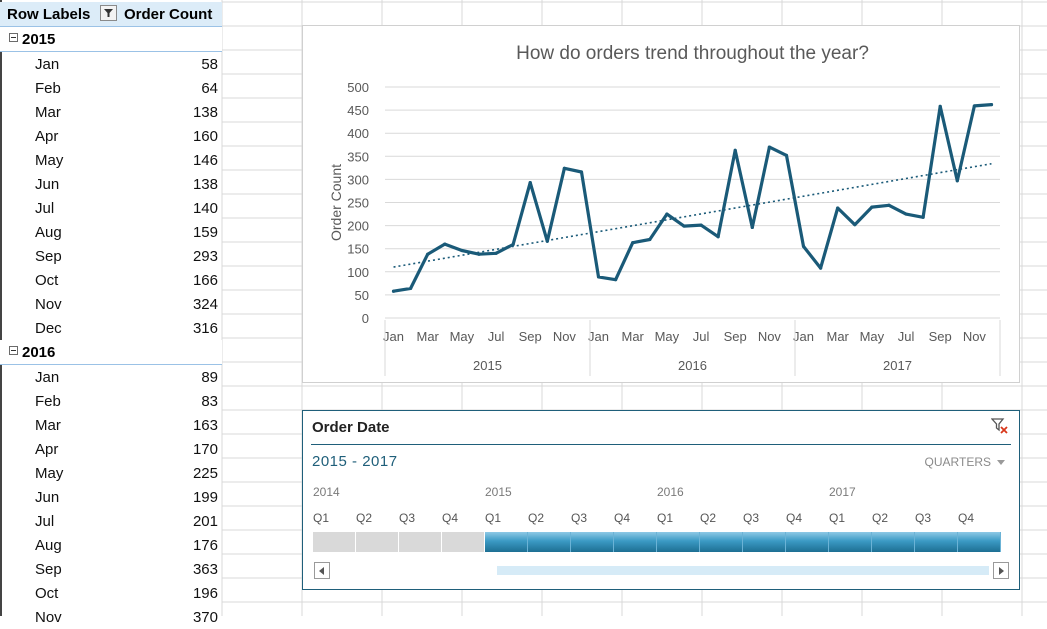 This screenshot has height=629, width=1047. I want to click on chart-title: How do orders trend throughout the year?, so click(692, 53).